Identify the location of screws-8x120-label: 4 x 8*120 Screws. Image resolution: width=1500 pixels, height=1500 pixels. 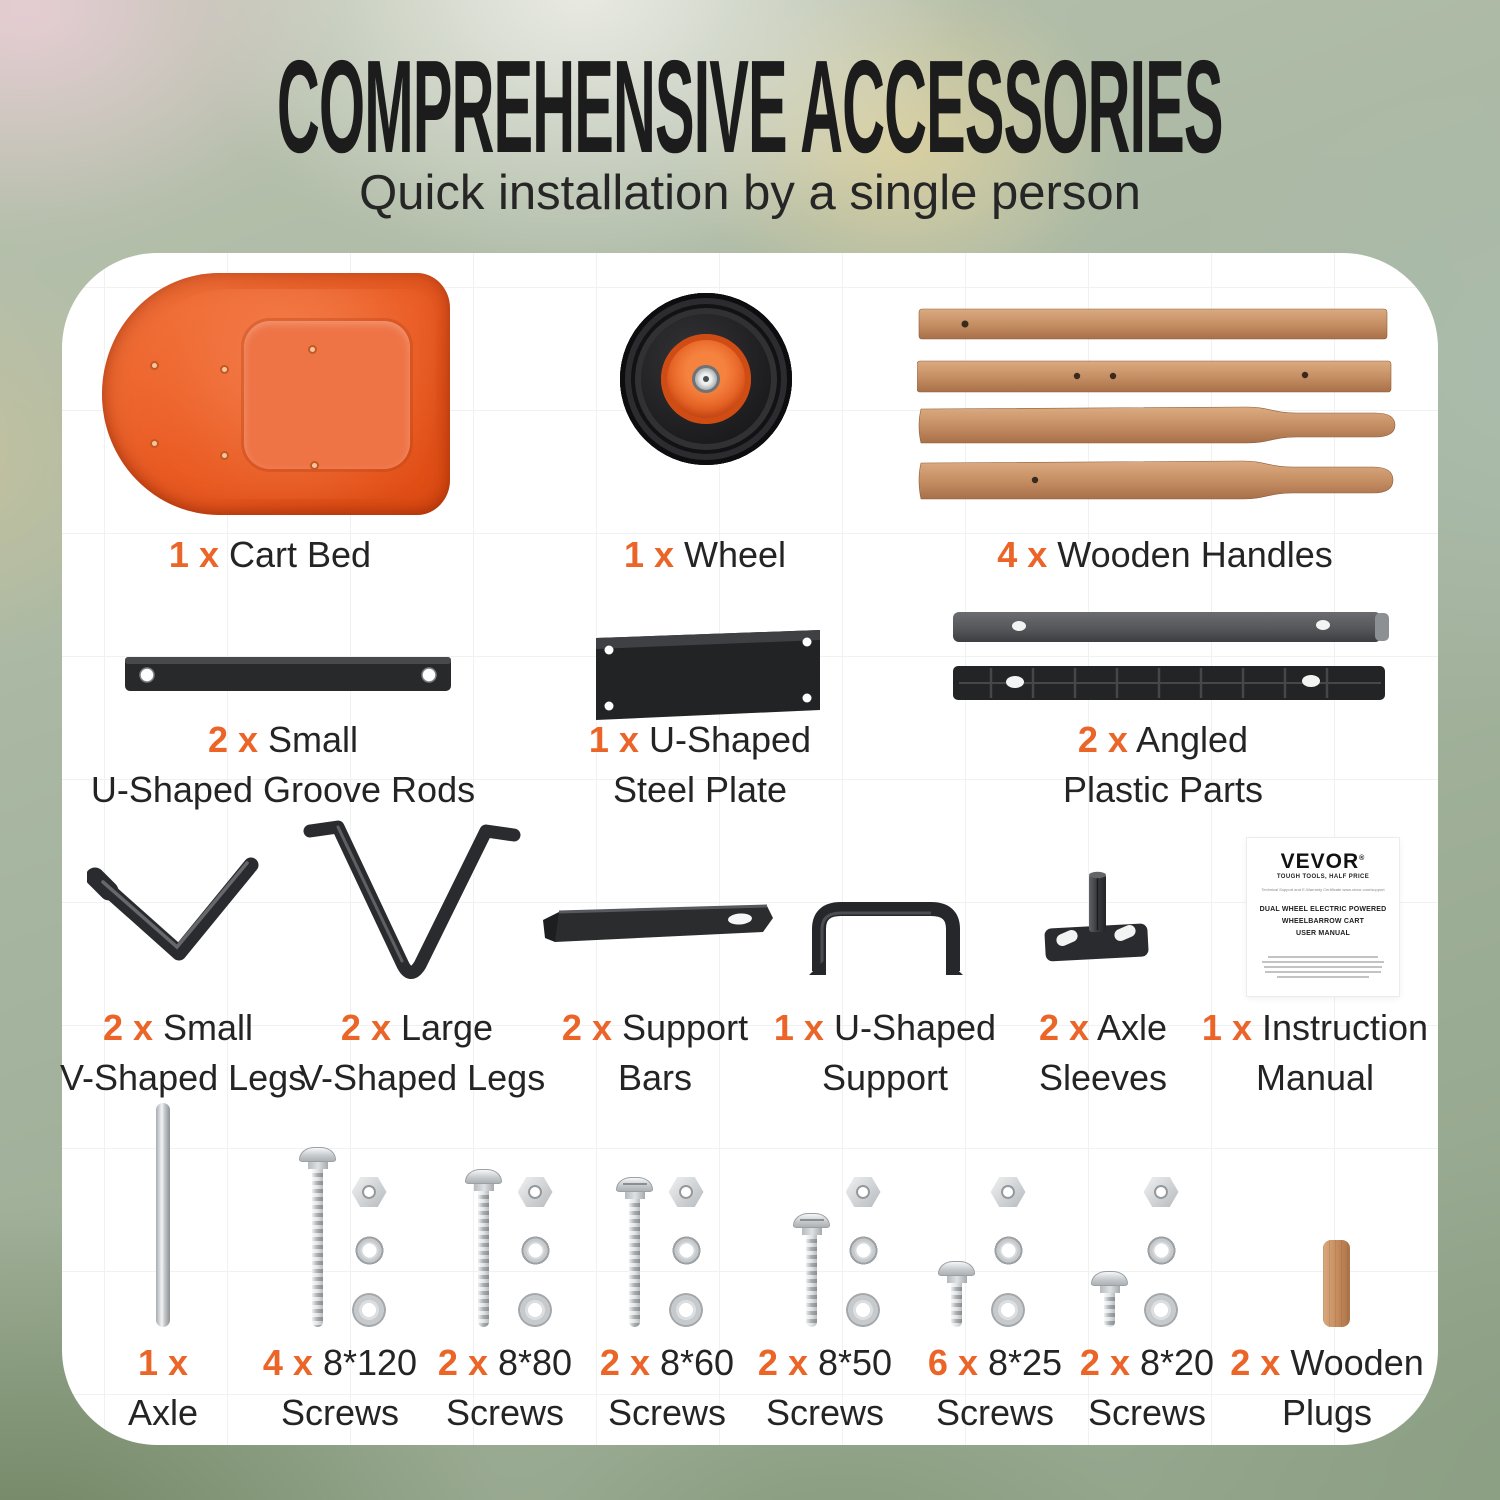
(340, 1387).